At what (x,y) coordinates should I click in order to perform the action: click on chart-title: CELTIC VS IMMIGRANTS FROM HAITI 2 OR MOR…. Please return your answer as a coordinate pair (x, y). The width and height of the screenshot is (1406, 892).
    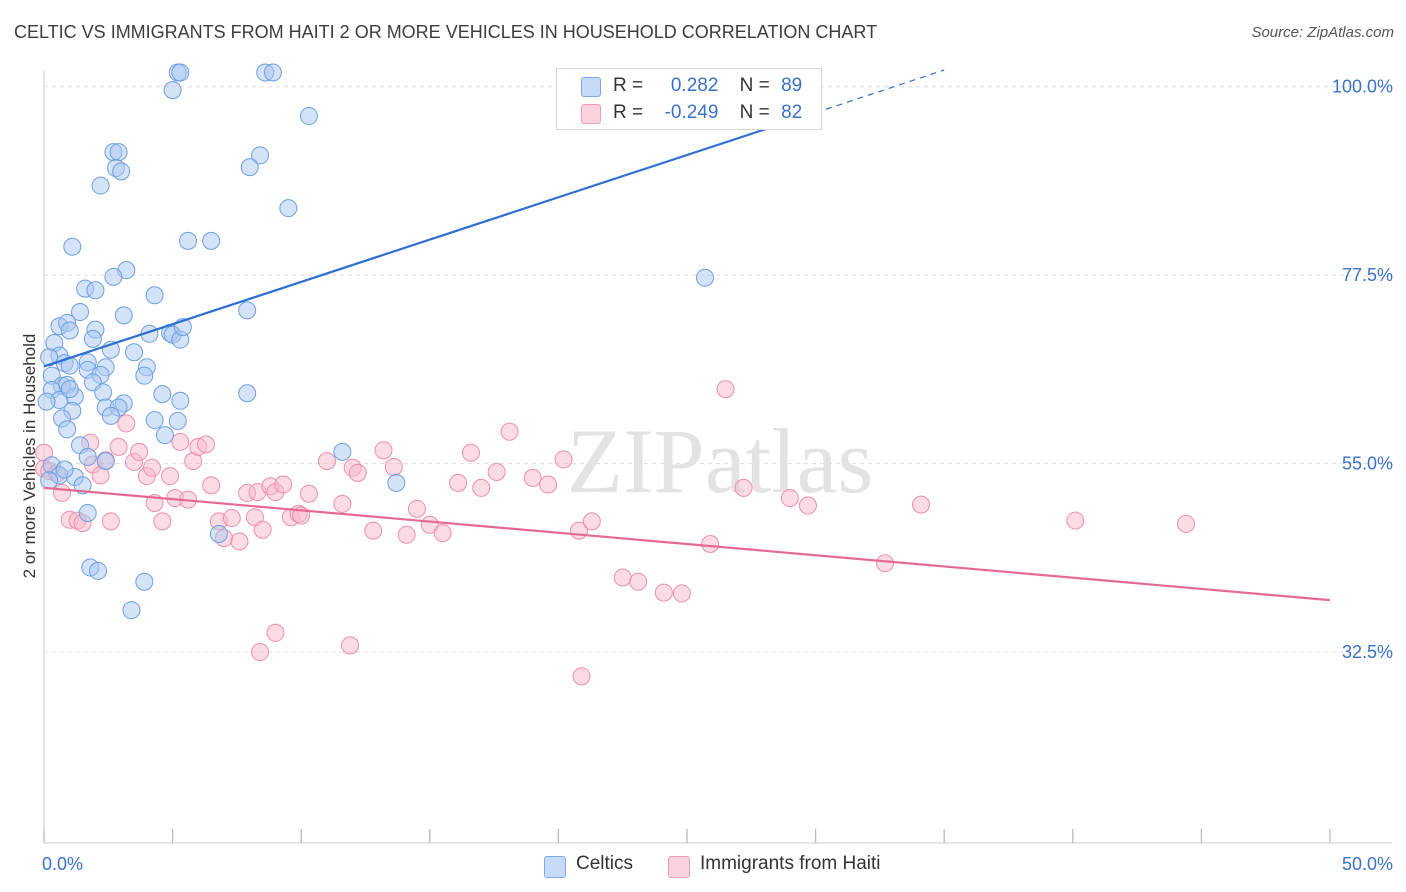
    Looking at the image, I should click on (446, 32).